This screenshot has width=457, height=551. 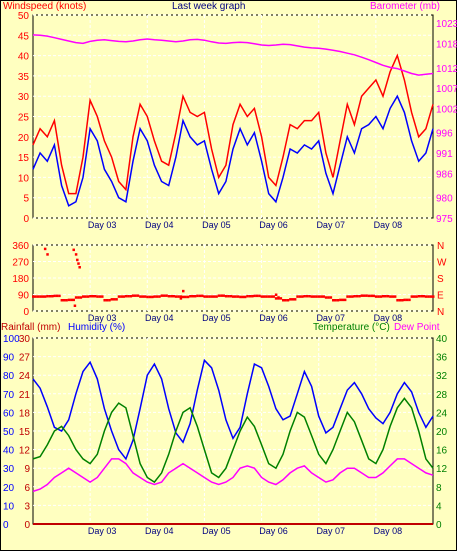 I want to click on day-tick-label: Day 05, so click(x=216, y=225).